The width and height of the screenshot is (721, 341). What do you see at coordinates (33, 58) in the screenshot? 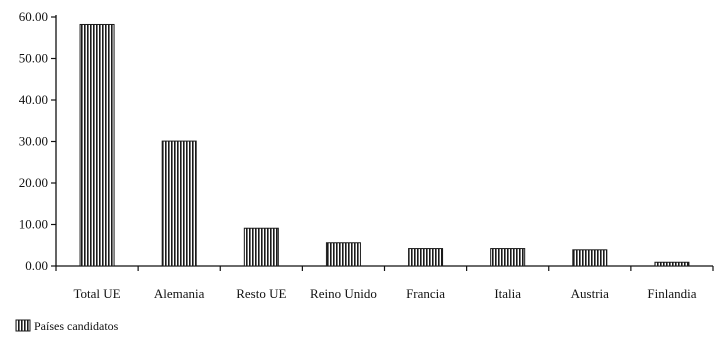
I see `y-tick-label: 50.00` at bounding box center [33, 58].